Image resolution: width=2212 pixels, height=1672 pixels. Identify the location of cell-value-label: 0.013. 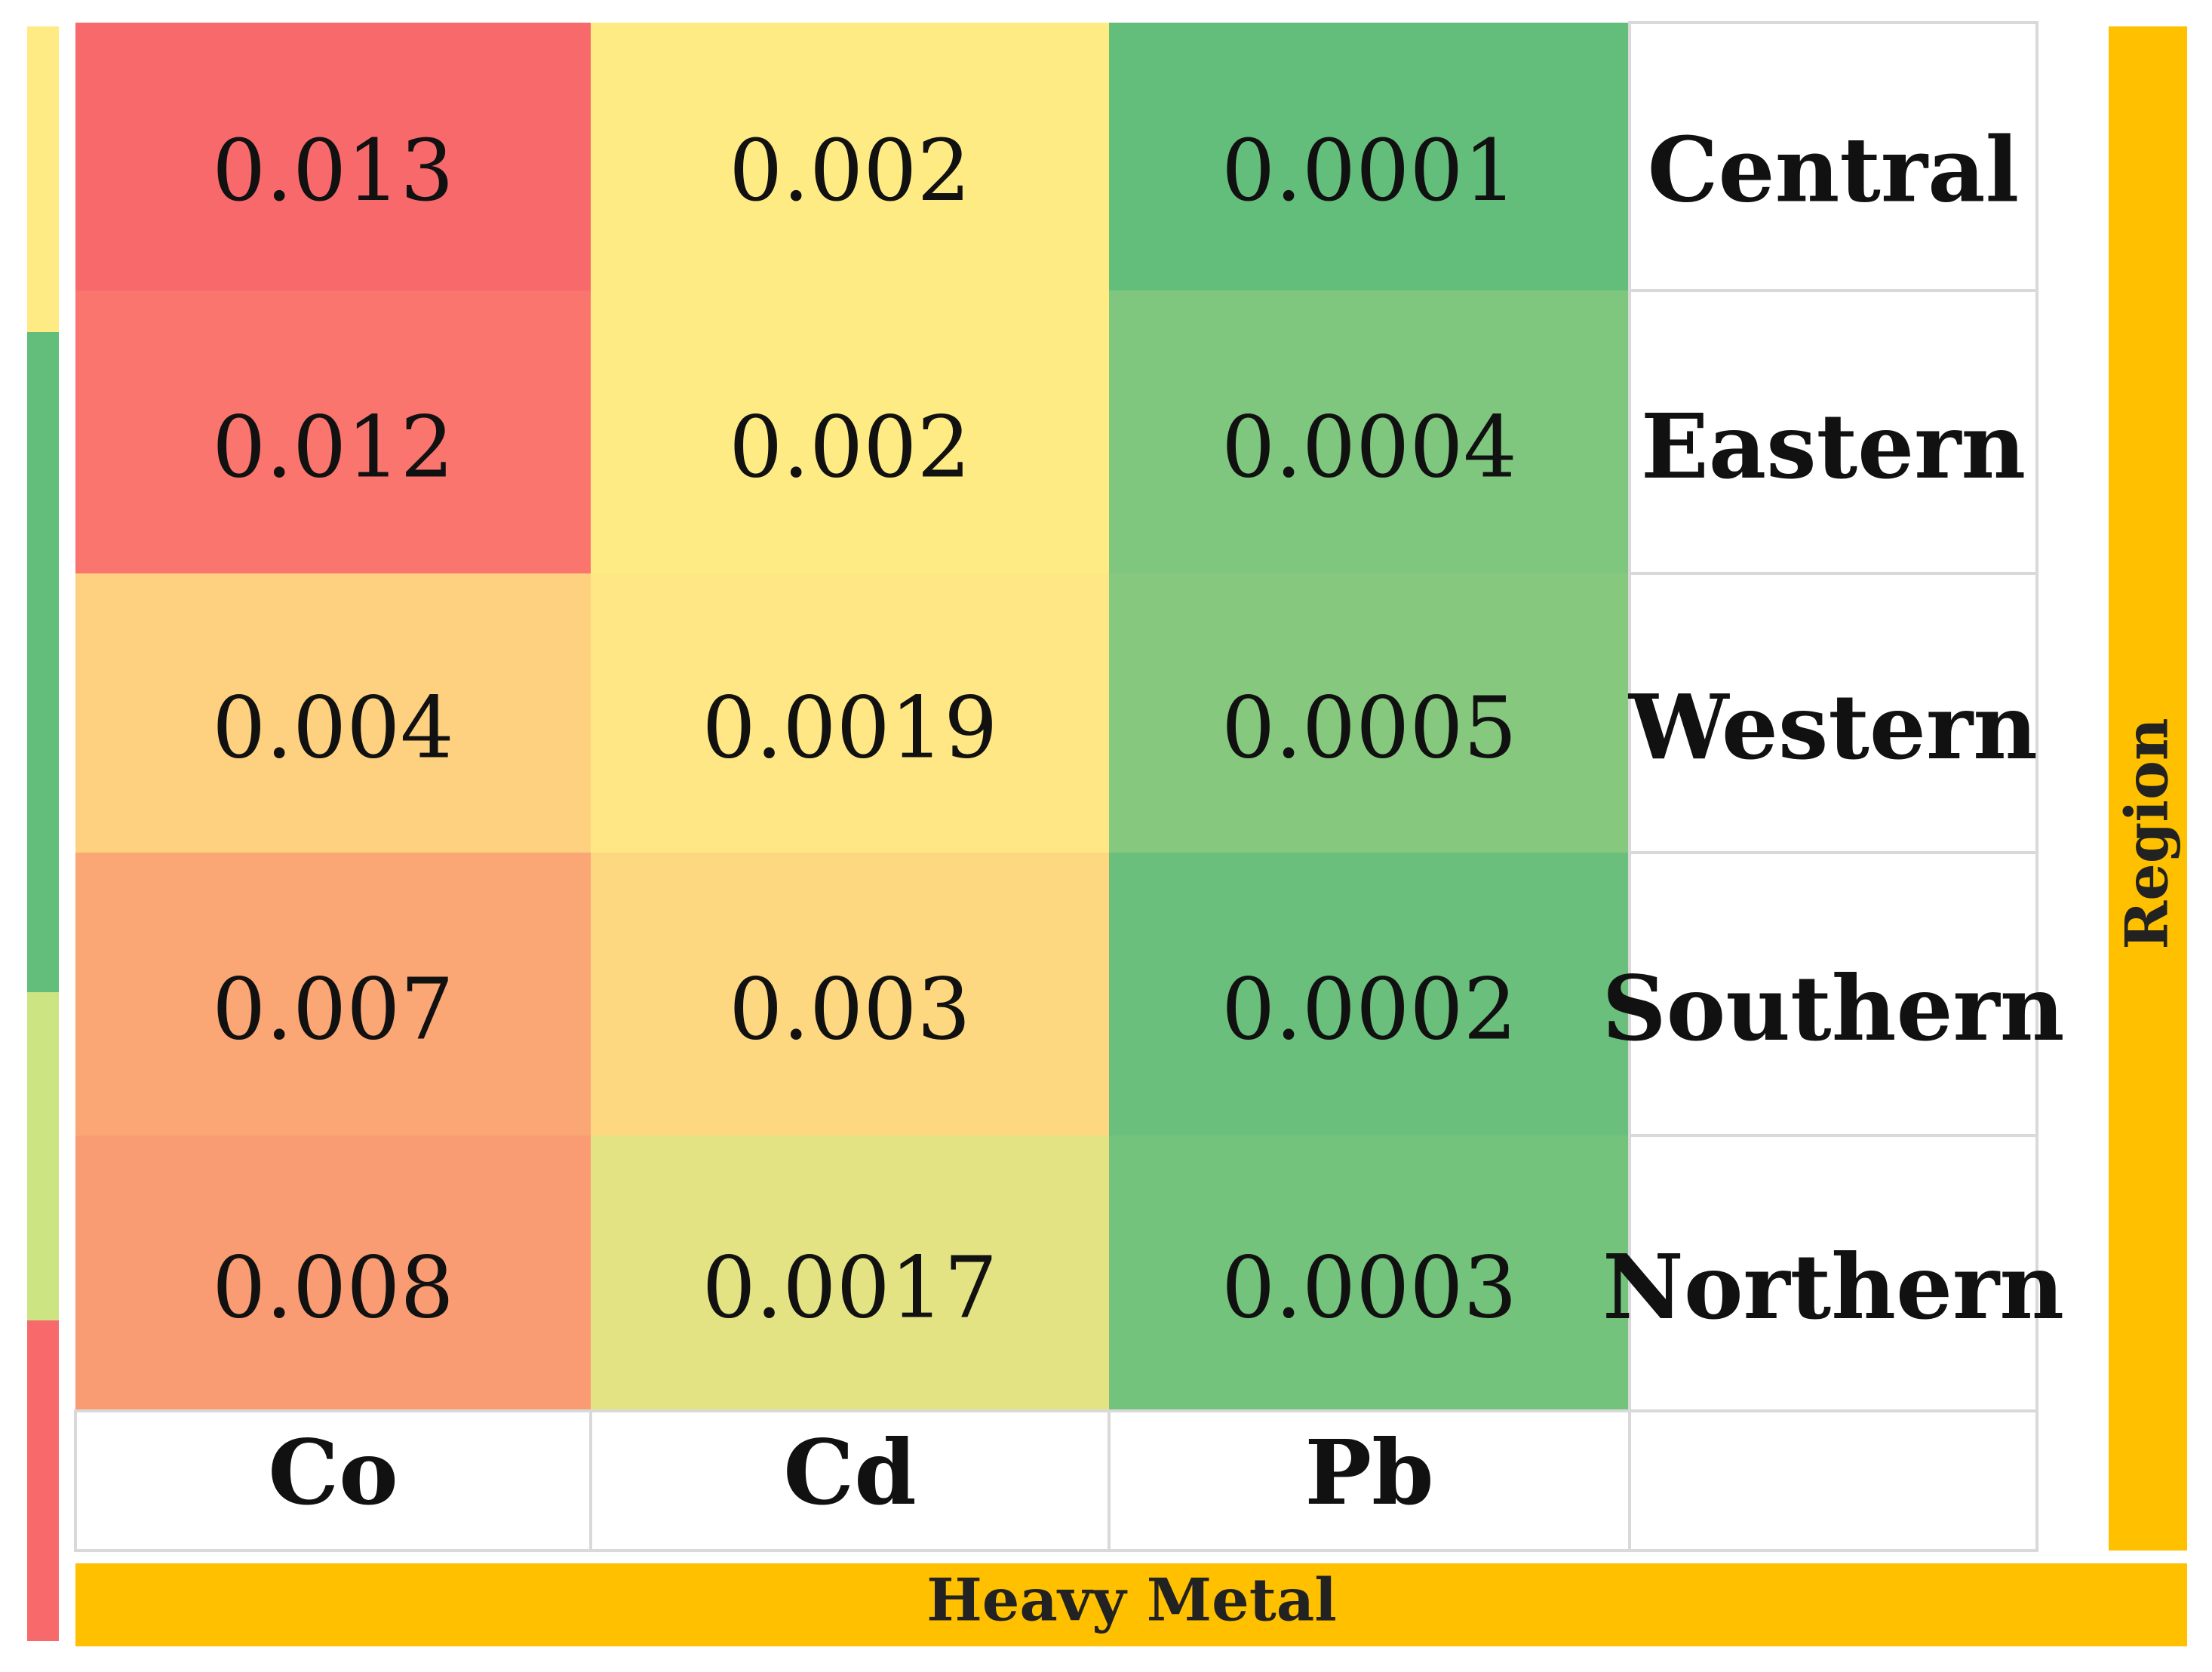
(333, 171).